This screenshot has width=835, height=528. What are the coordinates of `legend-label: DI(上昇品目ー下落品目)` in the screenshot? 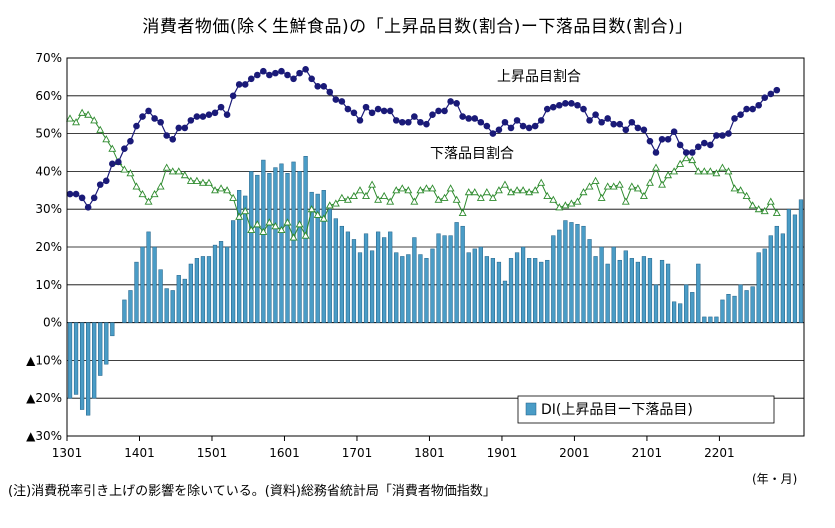 It's located at (617, 410).